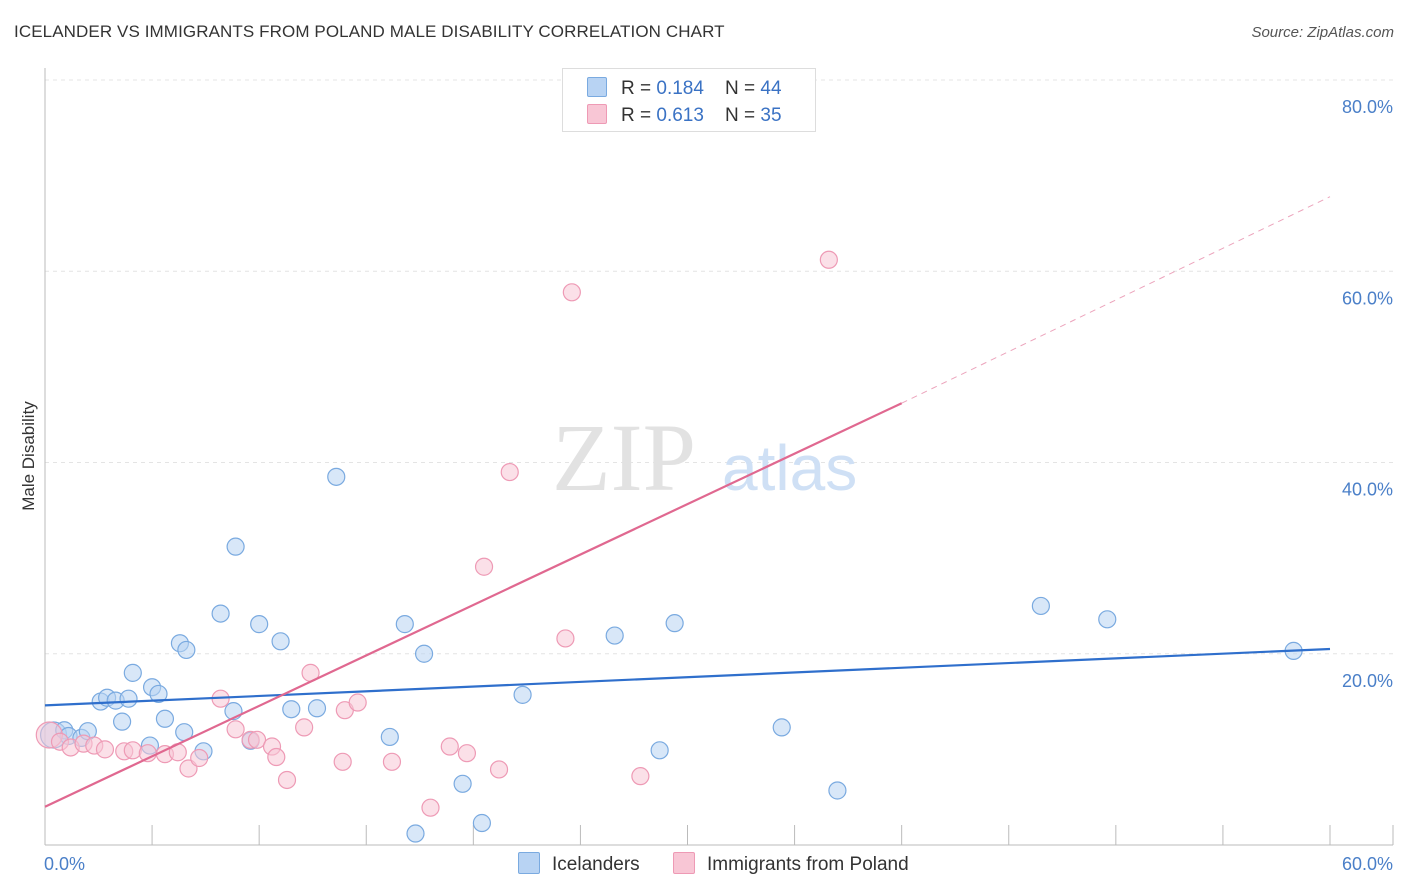 This screenshot has width=1406, height=892. Describe the element at coordinates (789, 468) in the screenshot. I see `watermark-atlas: atlas` at that location.